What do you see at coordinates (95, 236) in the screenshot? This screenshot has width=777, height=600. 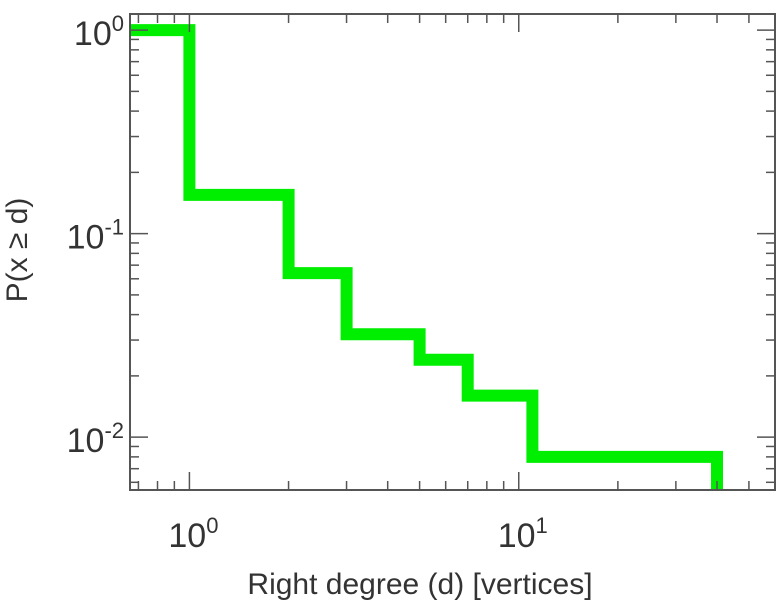 I see `y-tick-label: 10⁻¹` at bounding box center [95, 236].